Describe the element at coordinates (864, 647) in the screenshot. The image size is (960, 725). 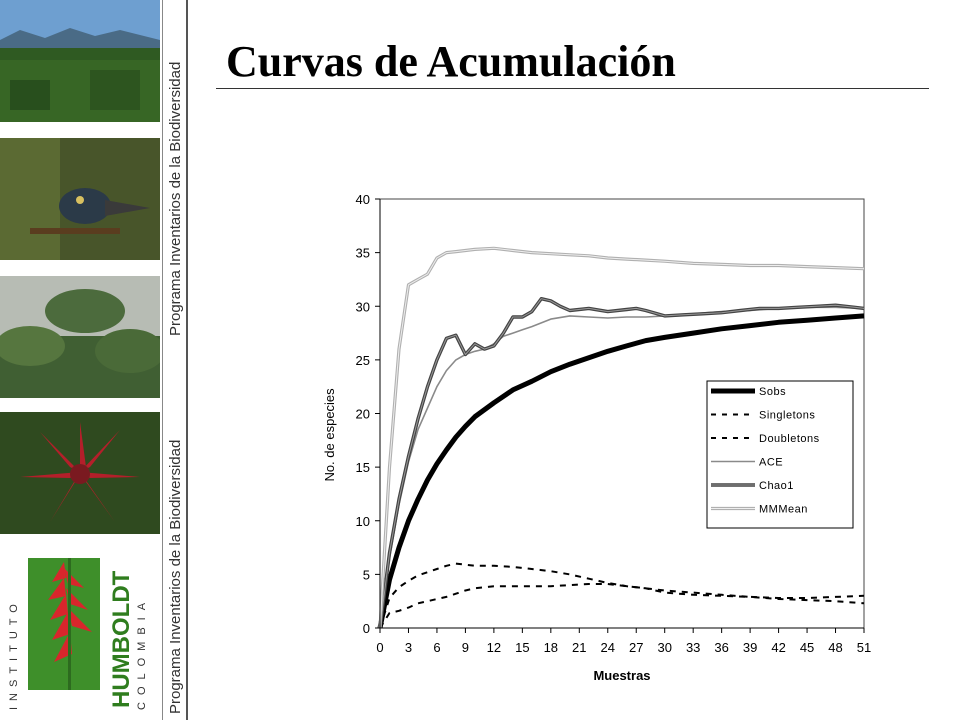
I see `x-tick-label: 51` at that location.